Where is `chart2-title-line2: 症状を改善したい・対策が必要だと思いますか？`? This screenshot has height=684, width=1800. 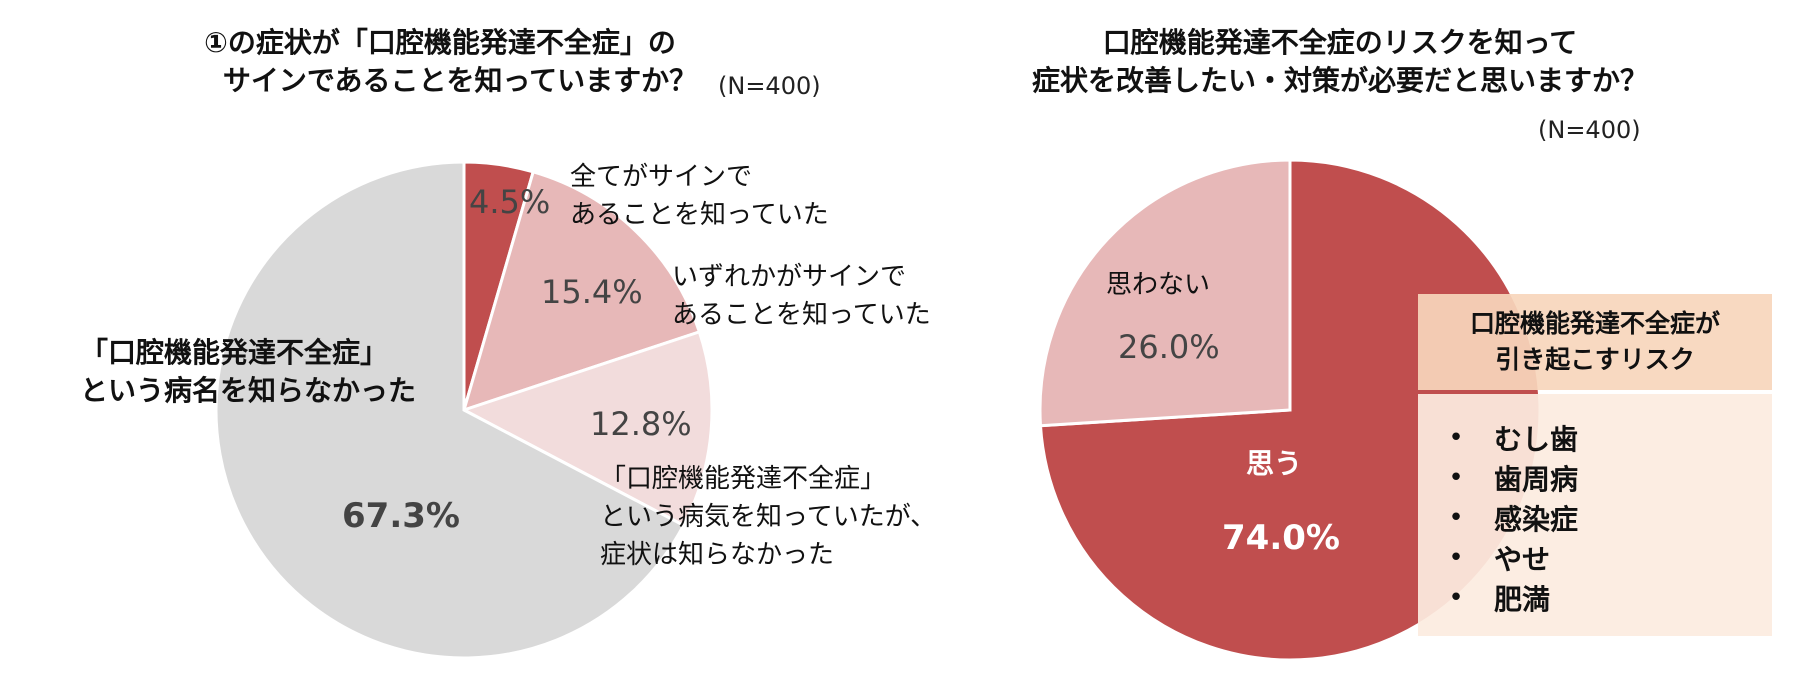 chart2-title-line2: 症状を改善したい・対策が必要だと思いますか？ is located at coordinates (1339, 80).